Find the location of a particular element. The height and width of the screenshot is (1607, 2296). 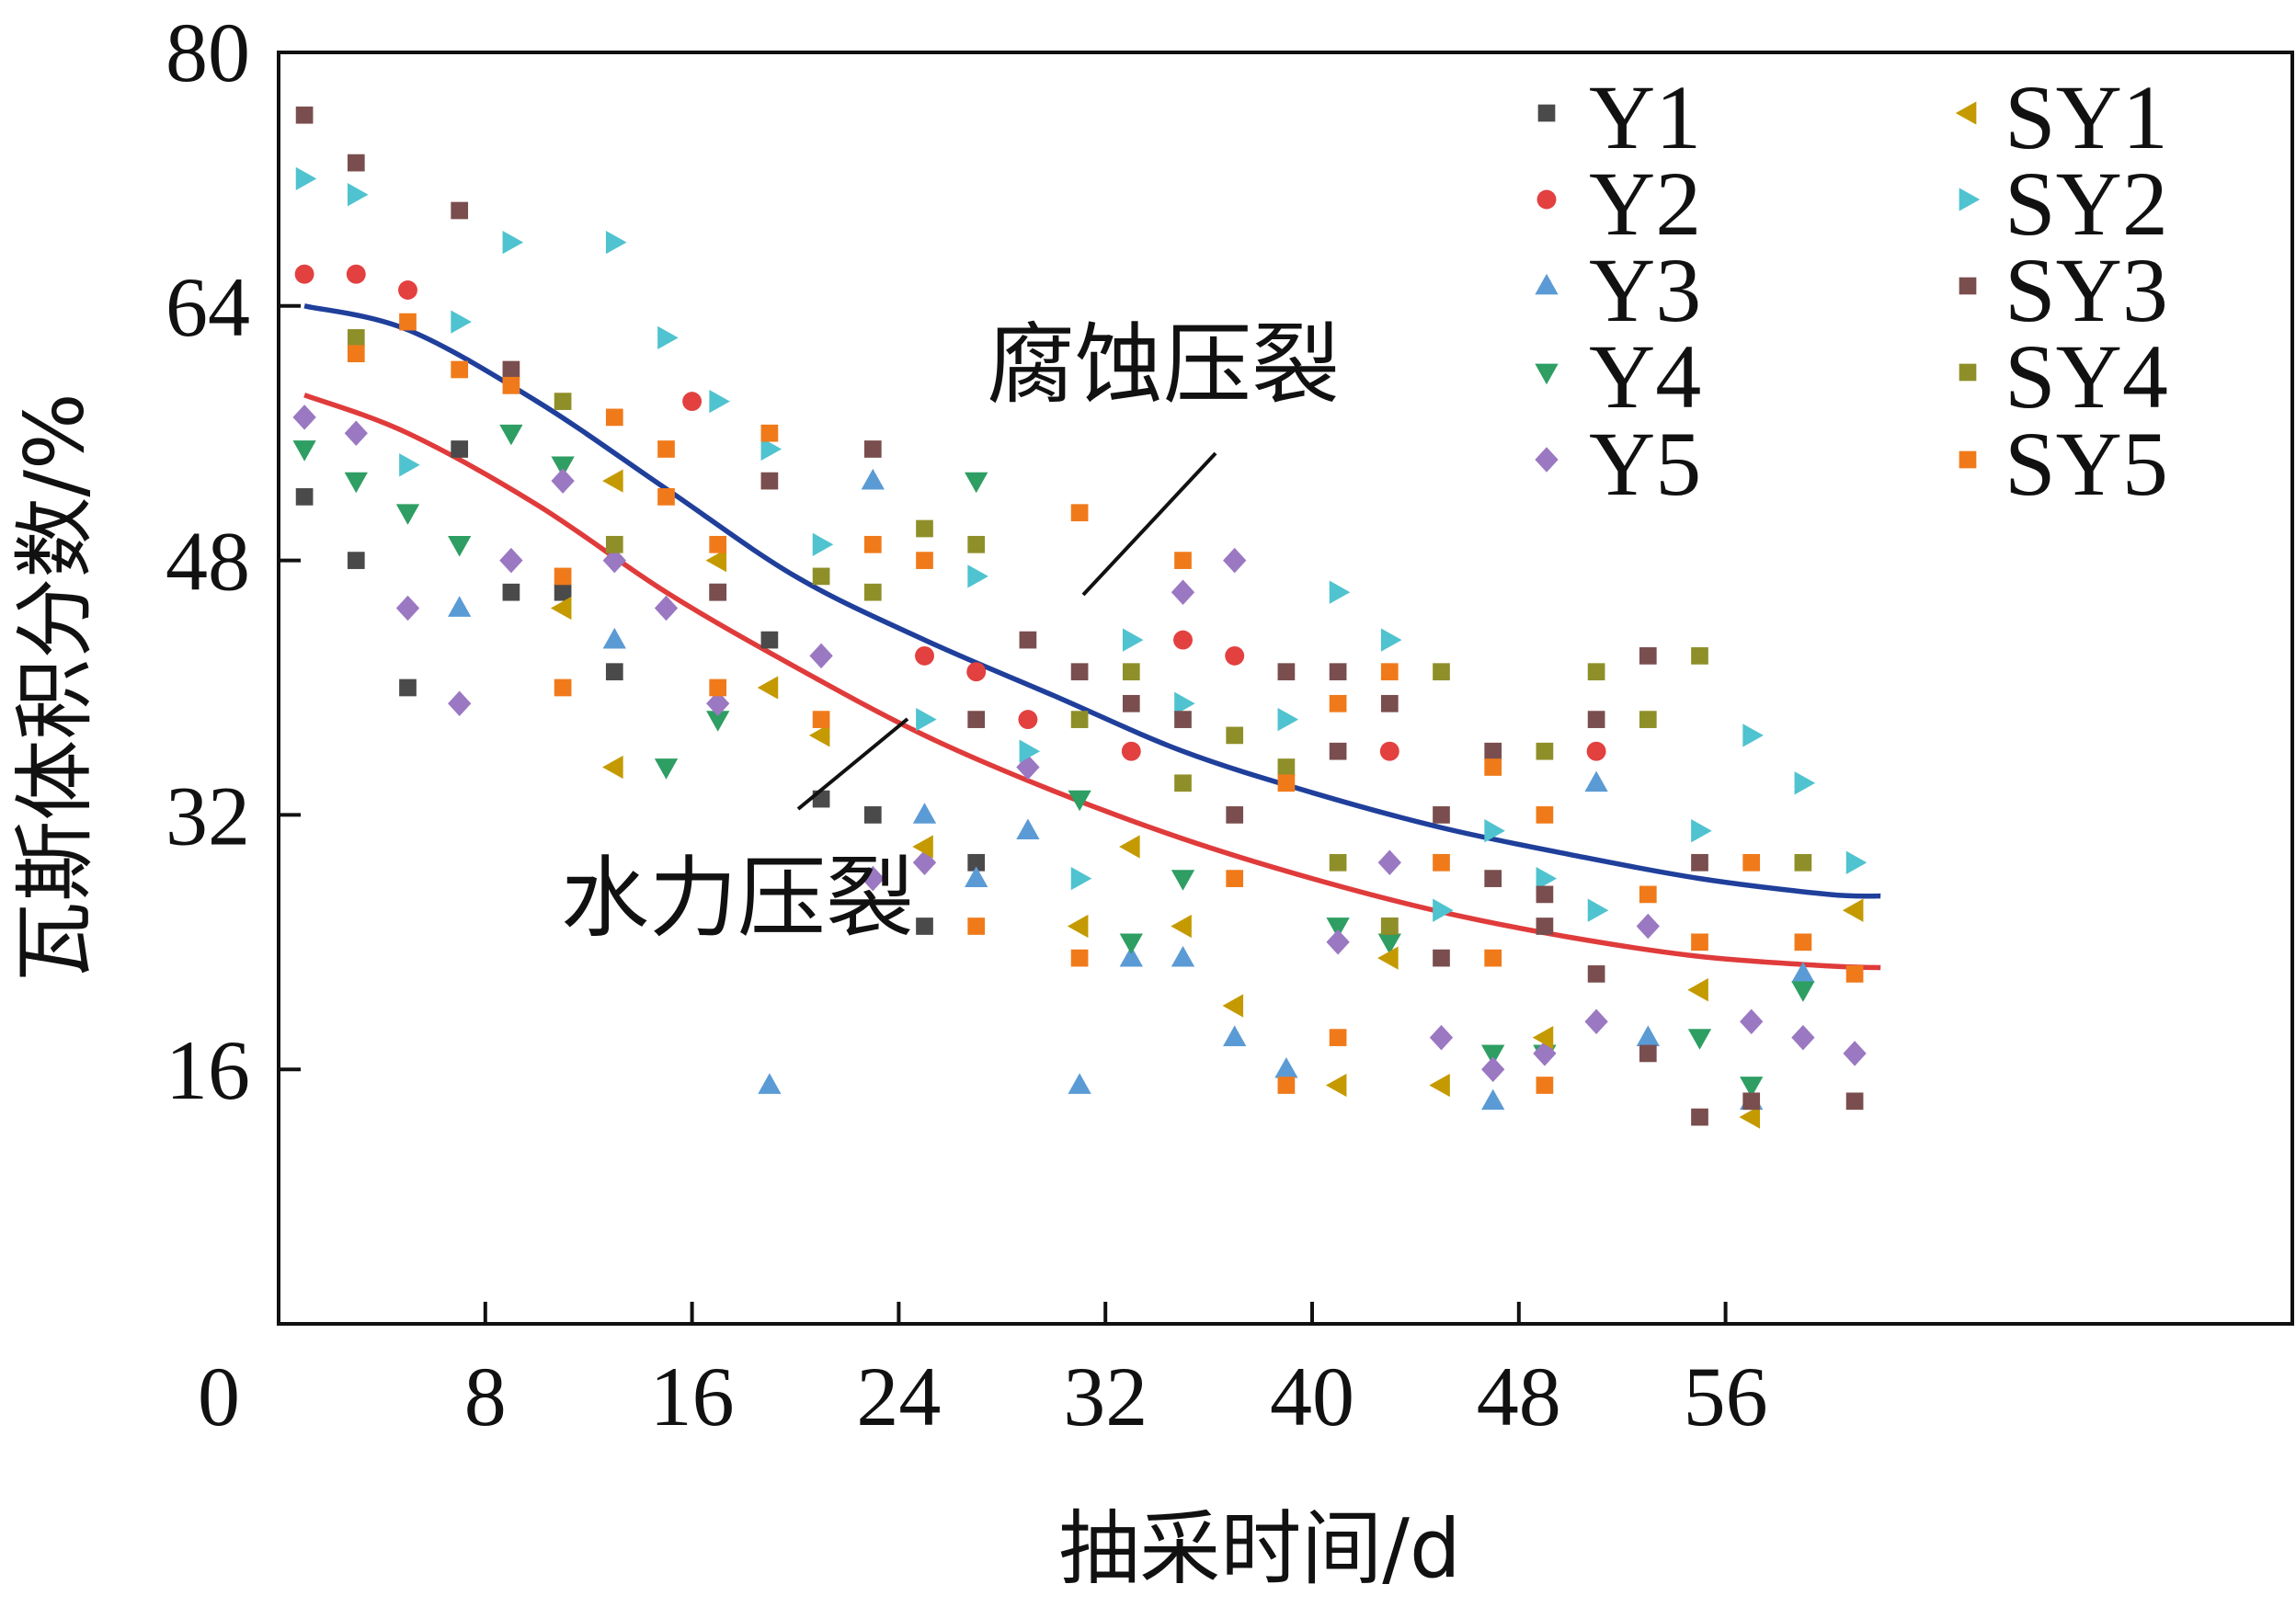

legend-marker-sy5 is located at coordinates (1968, 460).